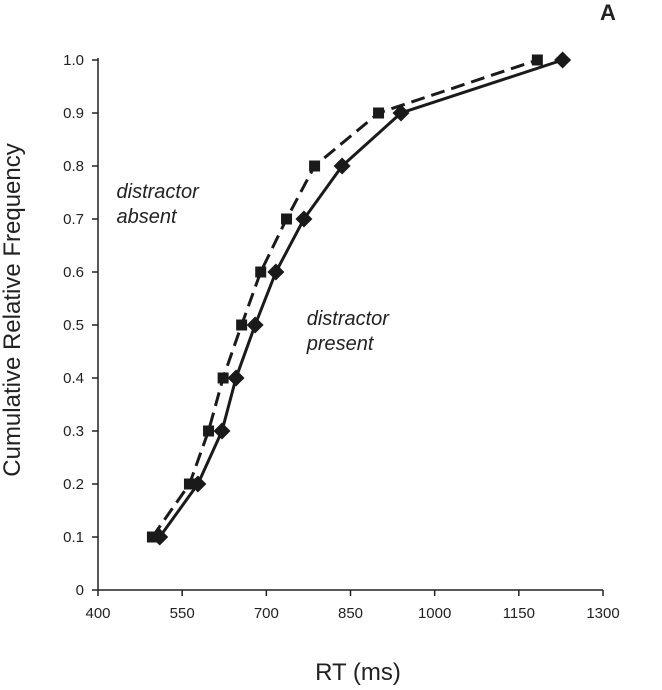  What do you see at coordinates (434, 613) in the screenshot?
I see `x-tick-label: 1000` at bounding box center [434, 613].